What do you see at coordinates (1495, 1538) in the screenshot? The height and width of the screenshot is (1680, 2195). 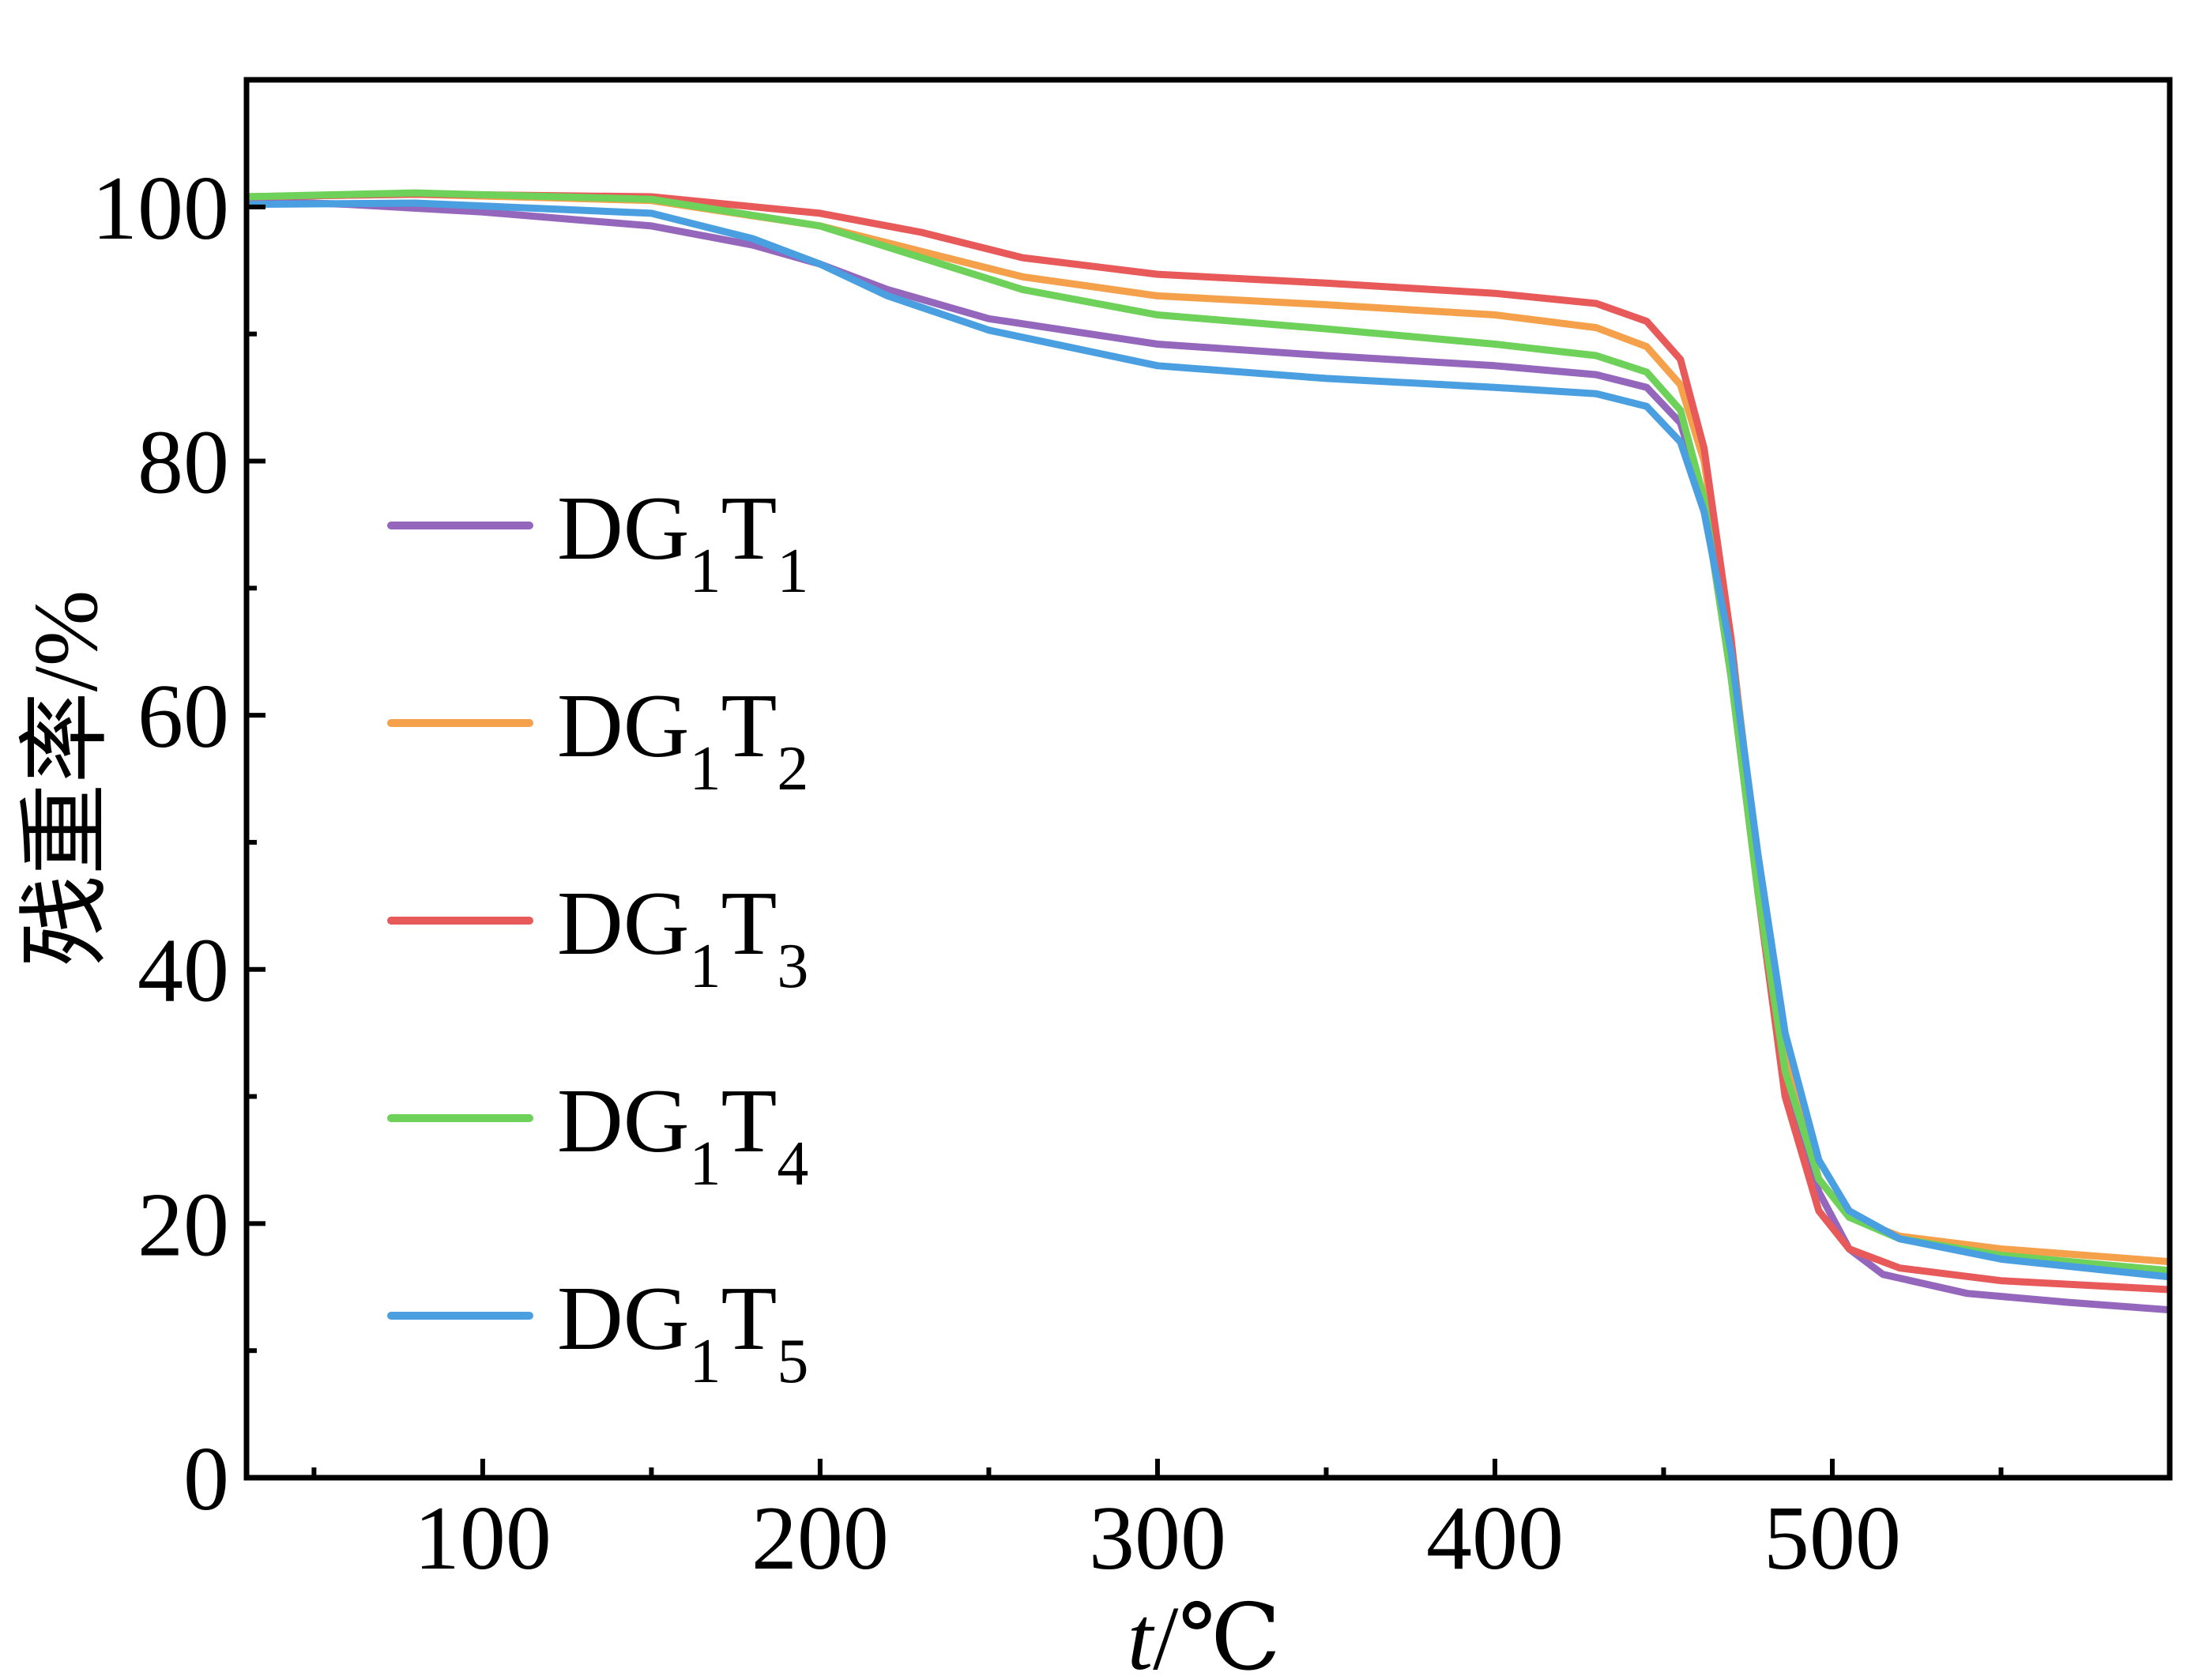 I see `x-tick-label: 400` at bounding box center [1495, 1538].